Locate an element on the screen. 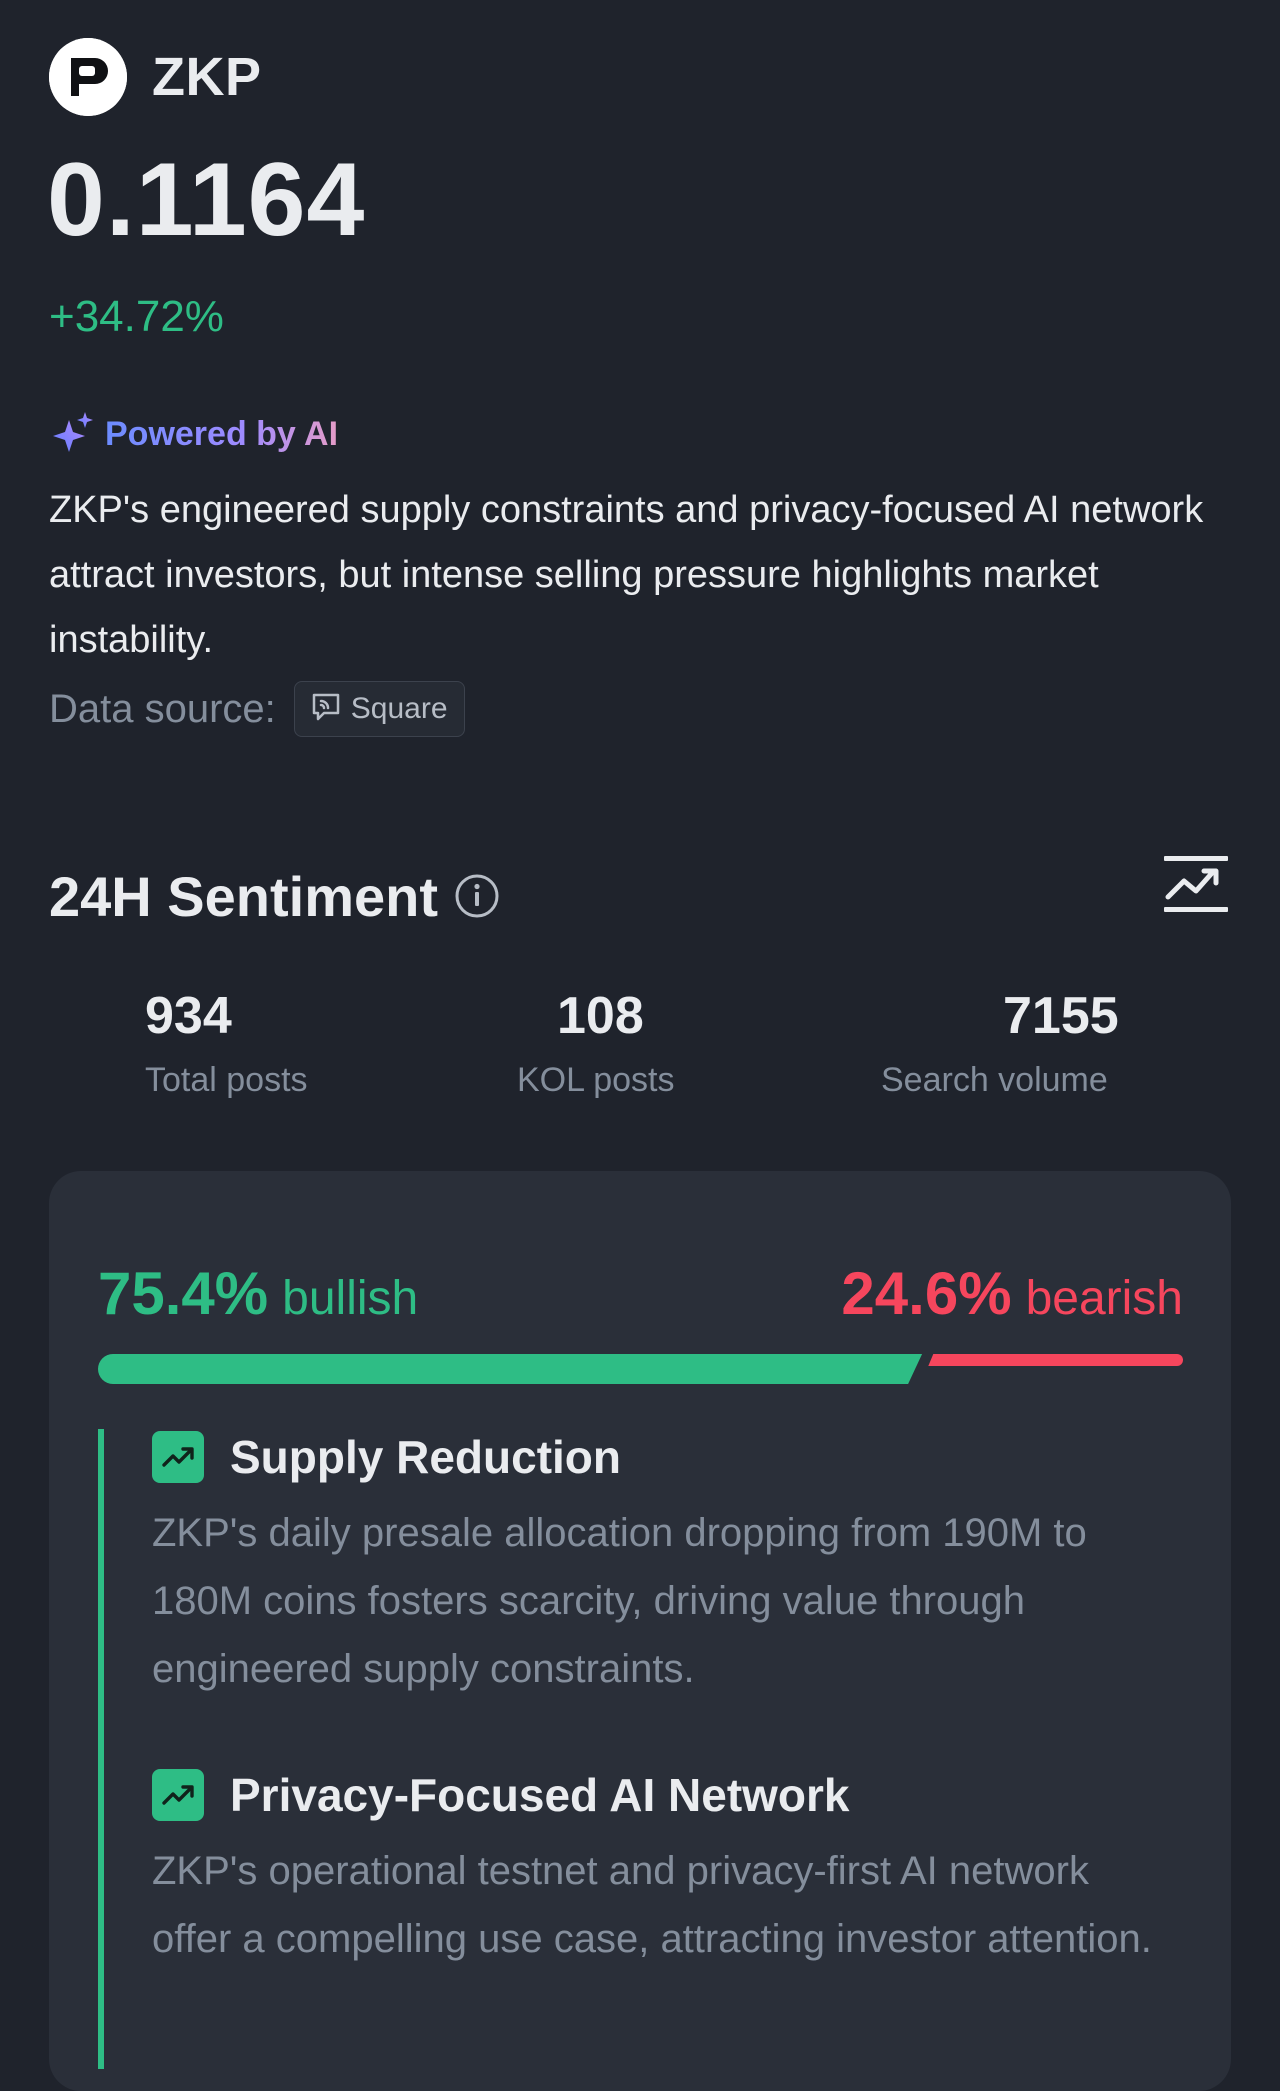 The width and height of the screenshot is (1280, 2091). stat-label: KOL posts is located at coordinates (596, 1080).